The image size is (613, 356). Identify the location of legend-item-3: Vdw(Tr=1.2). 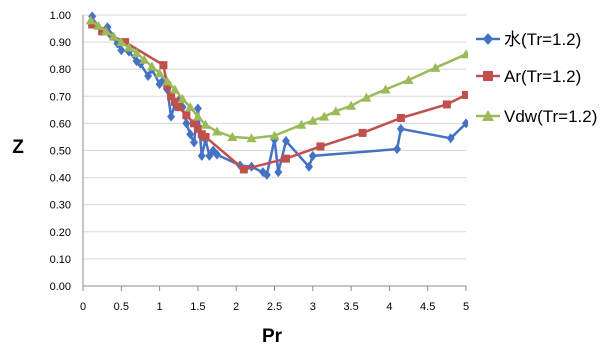
(536, 116).